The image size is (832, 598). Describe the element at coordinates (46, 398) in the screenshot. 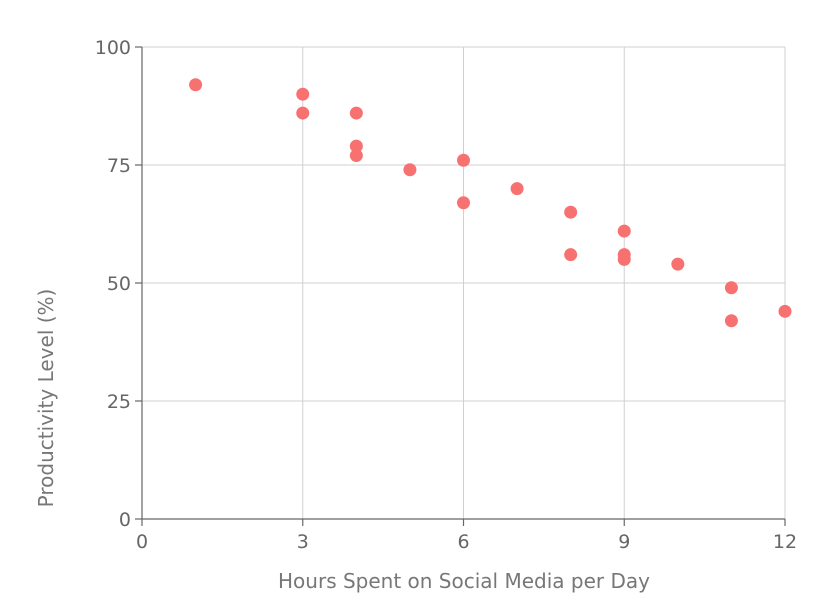

I see `y-axis-title: Productivity Level (%)` at that location.